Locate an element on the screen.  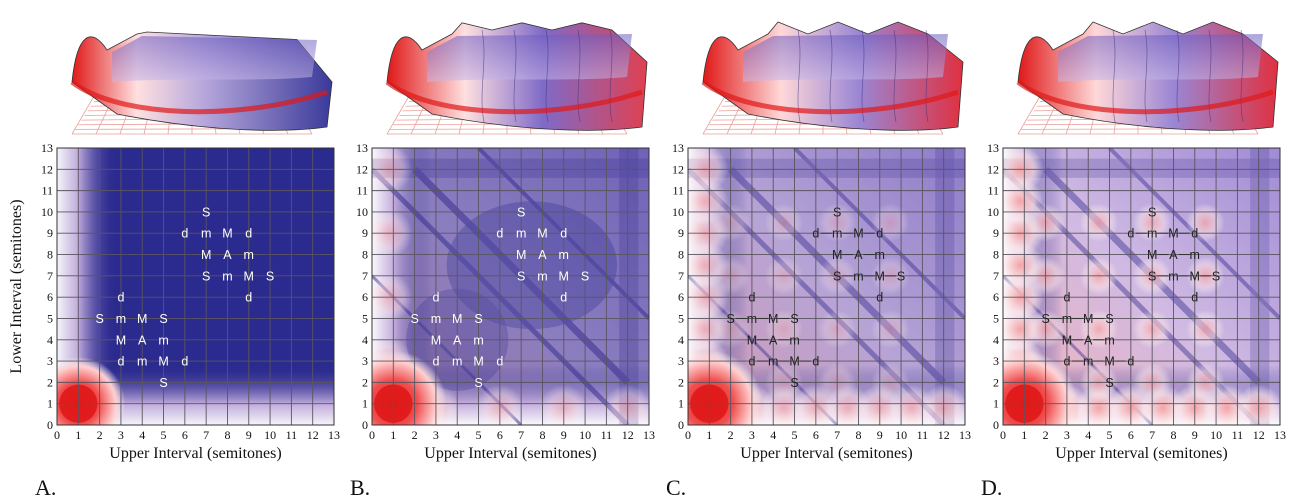
heatmap-field is located at coordinates (1141, 286).